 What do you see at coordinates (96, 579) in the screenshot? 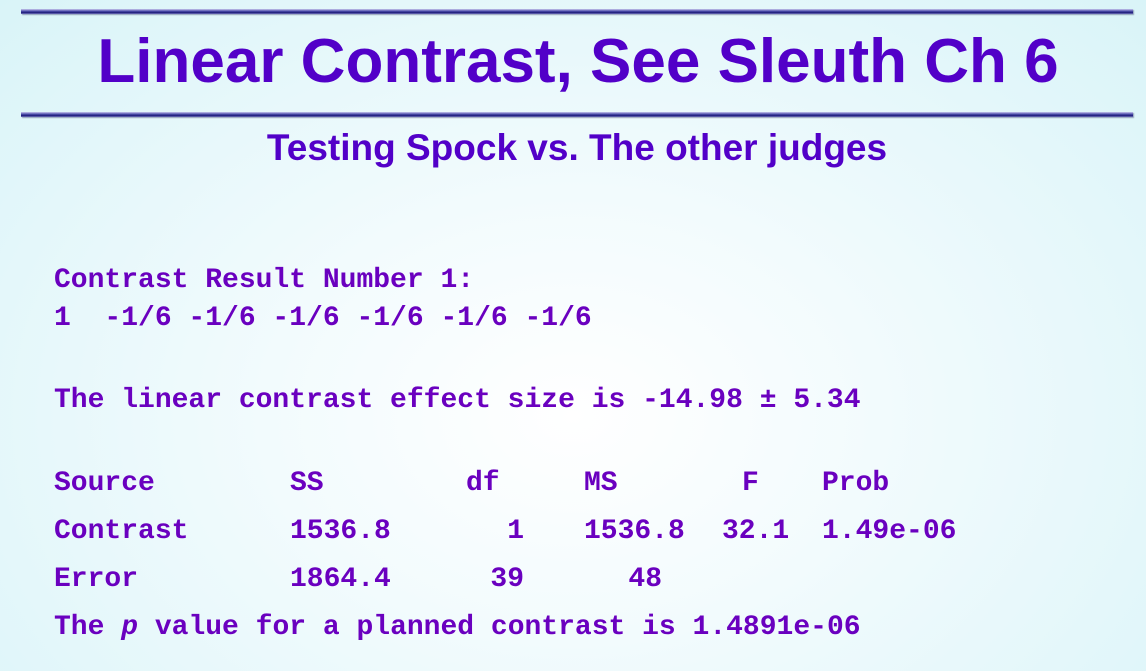
I see `row-error-source: Error` at bounding box center [96, 579].